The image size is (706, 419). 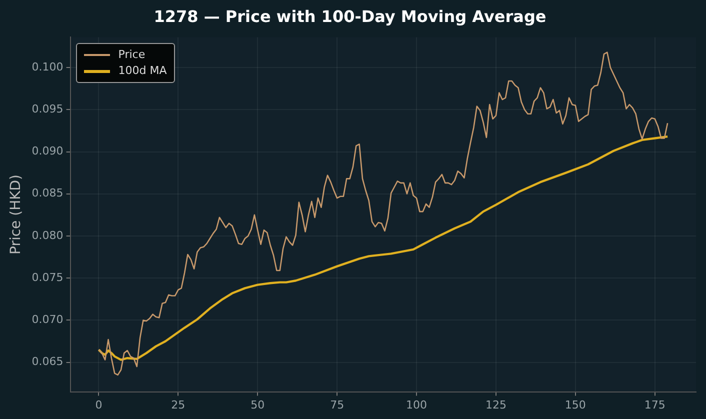 I want to click on y-tick-label: 0.065, so click(x=48, y=361).